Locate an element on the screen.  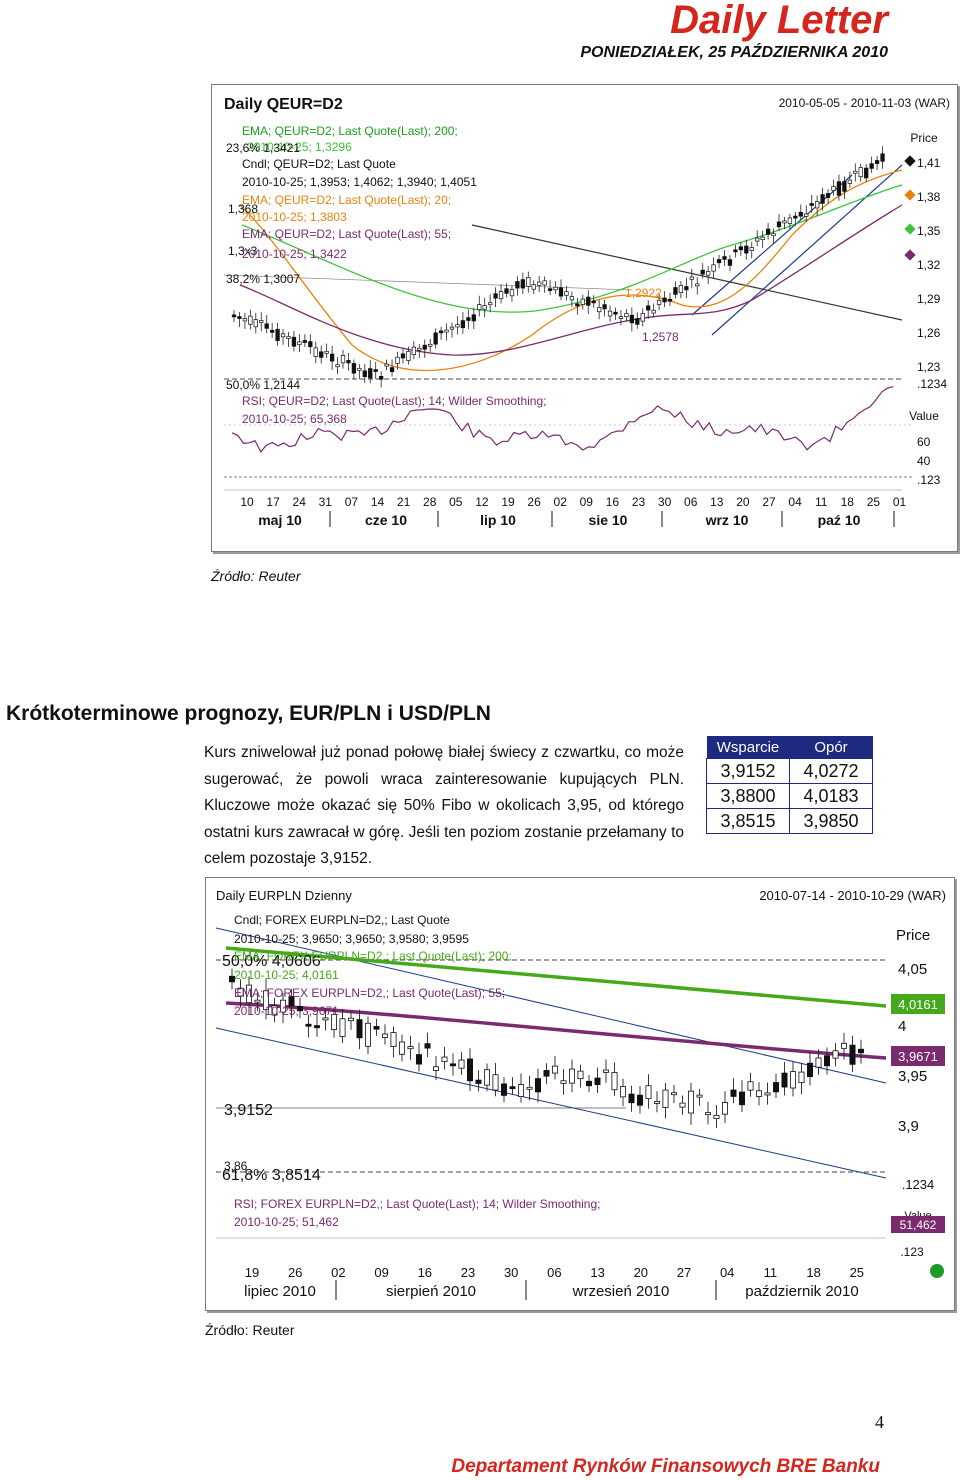
month-label: październik 2010 is located at coordinates (801, 1291).